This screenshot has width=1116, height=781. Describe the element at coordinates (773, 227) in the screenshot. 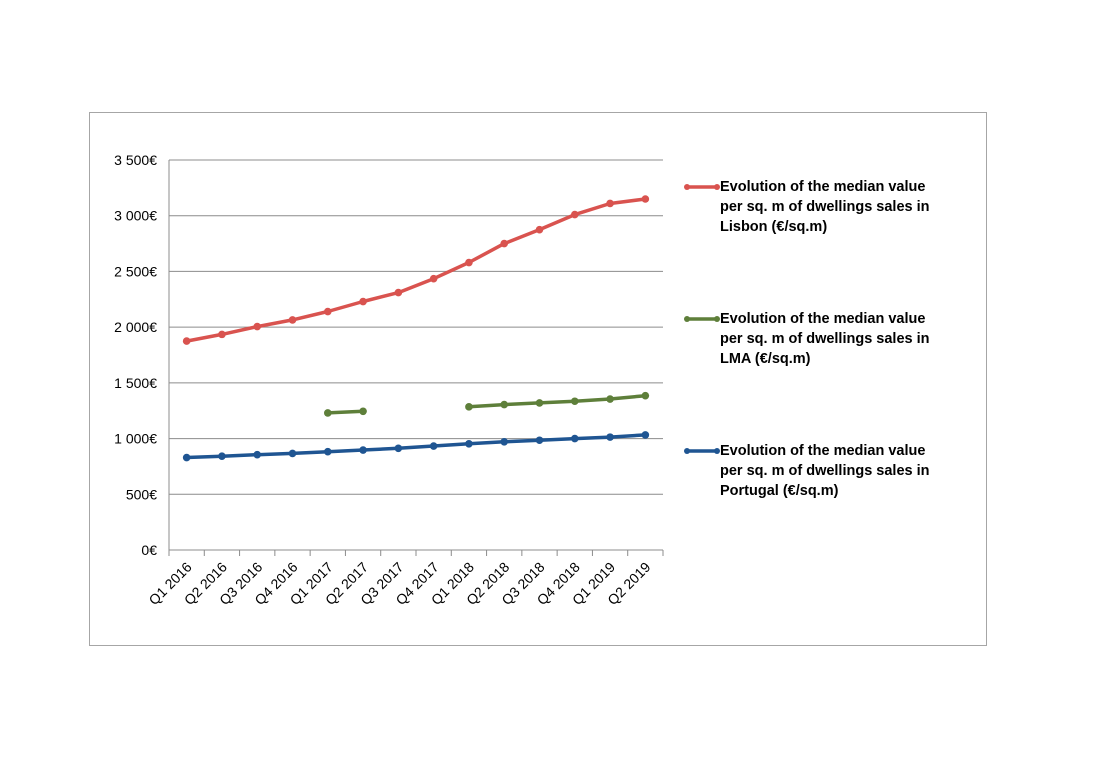

I see `legend-label-line: Lisbon (€/sq.m)` at that location.